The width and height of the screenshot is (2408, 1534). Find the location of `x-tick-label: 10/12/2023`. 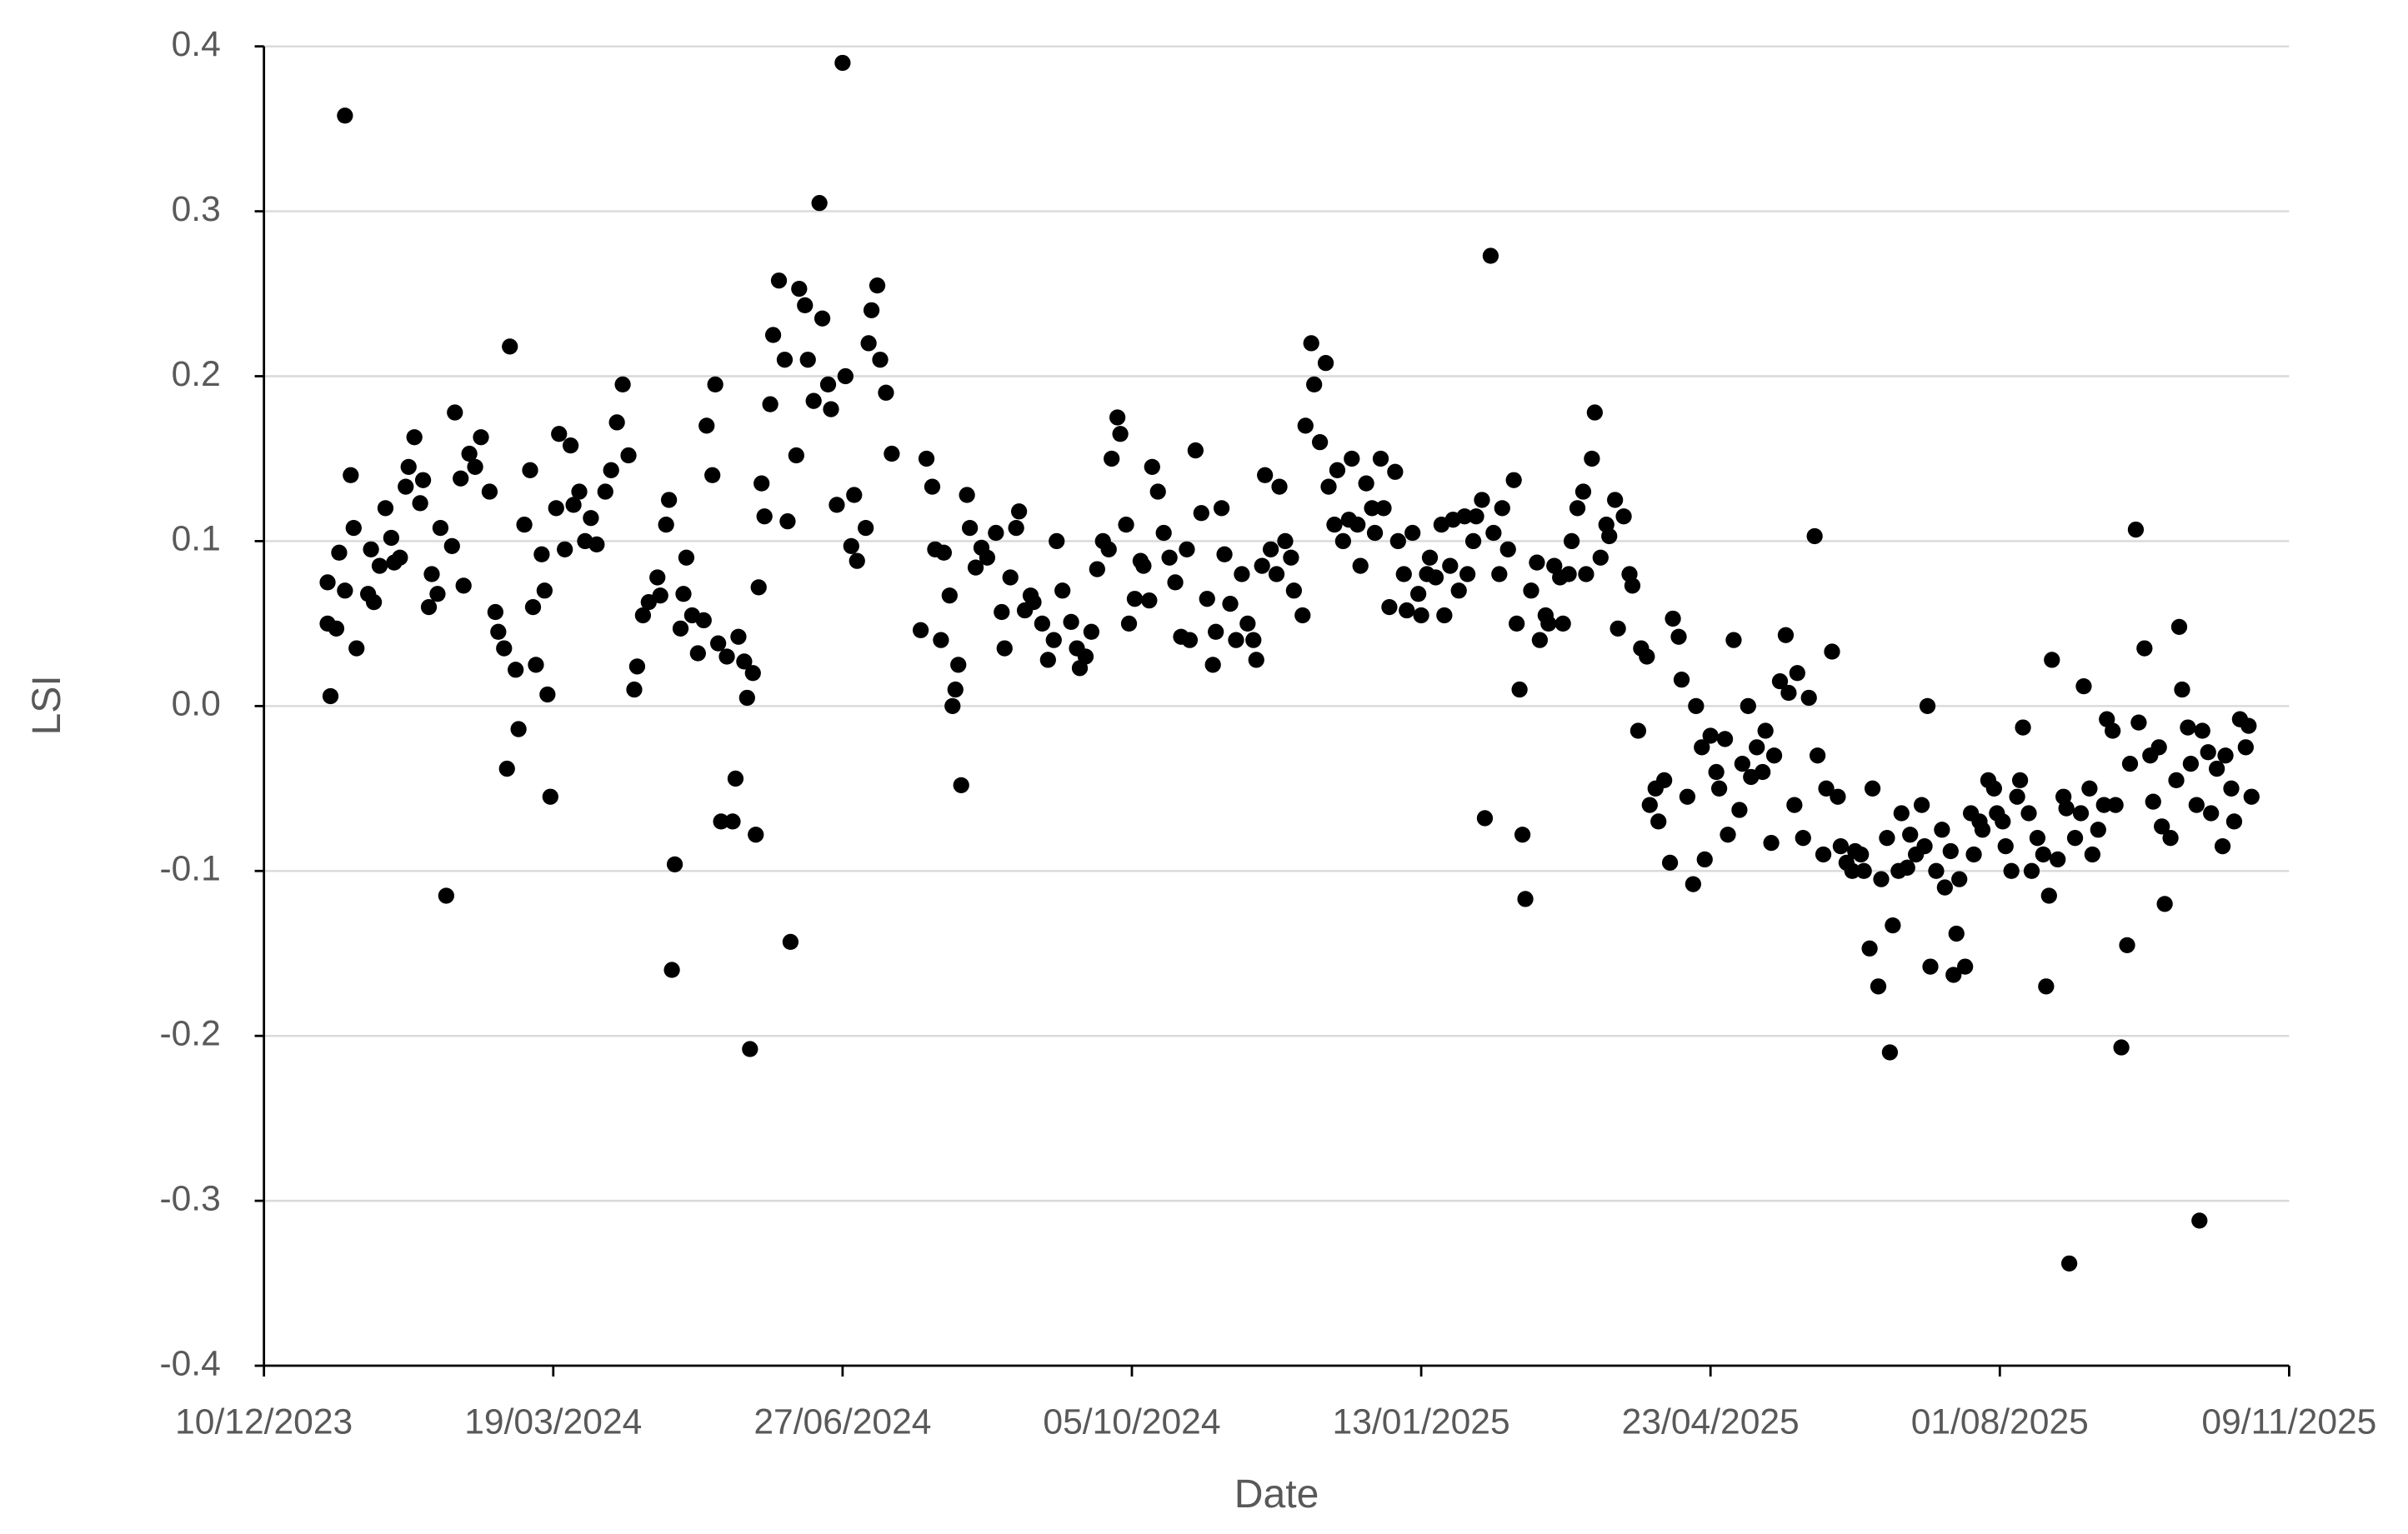

x-tick-label: 10/12/2023 is located at coordinates (264, 1422).